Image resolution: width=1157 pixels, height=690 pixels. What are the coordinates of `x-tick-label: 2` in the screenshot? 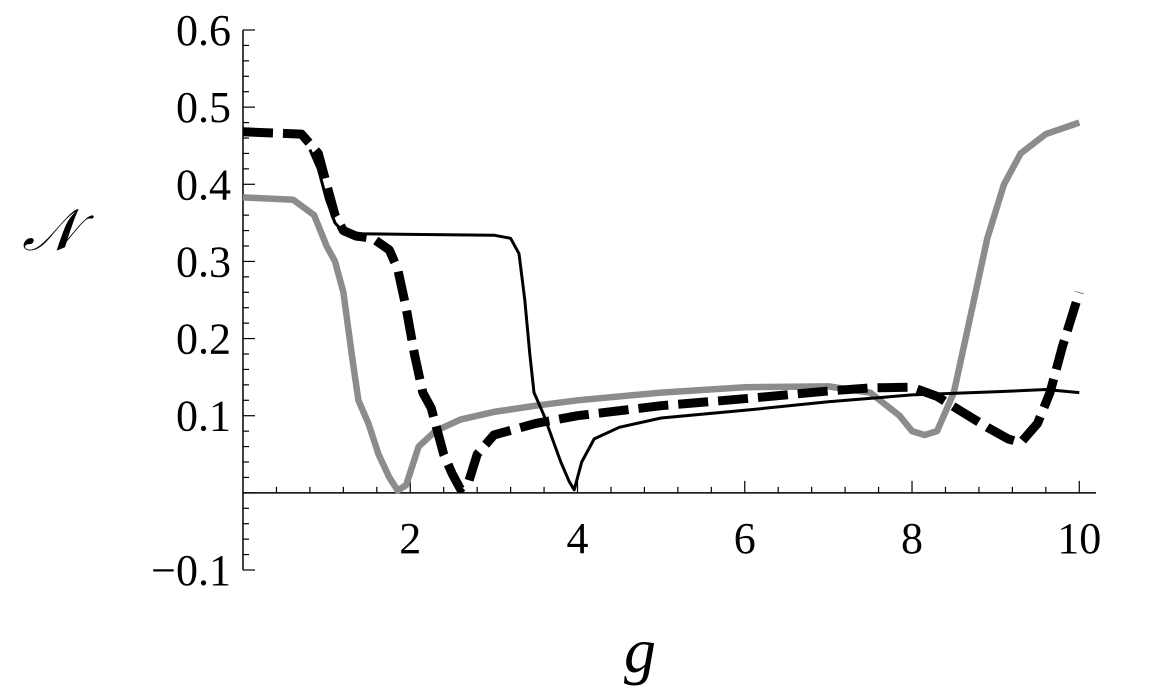 It's located at (410, 538).